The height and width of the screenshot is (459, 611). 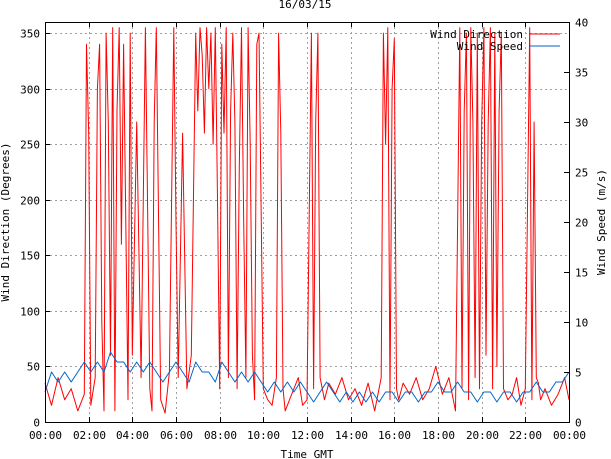 I want to click on y-right-tick-labels: 0 5 10 15 20 25 30 35 40, so click(x=581, y=223).